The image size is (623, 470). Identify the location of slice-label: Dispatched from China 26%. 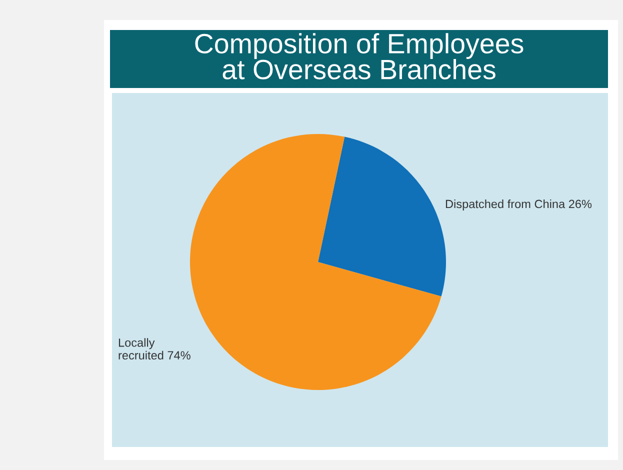
(519, 205).